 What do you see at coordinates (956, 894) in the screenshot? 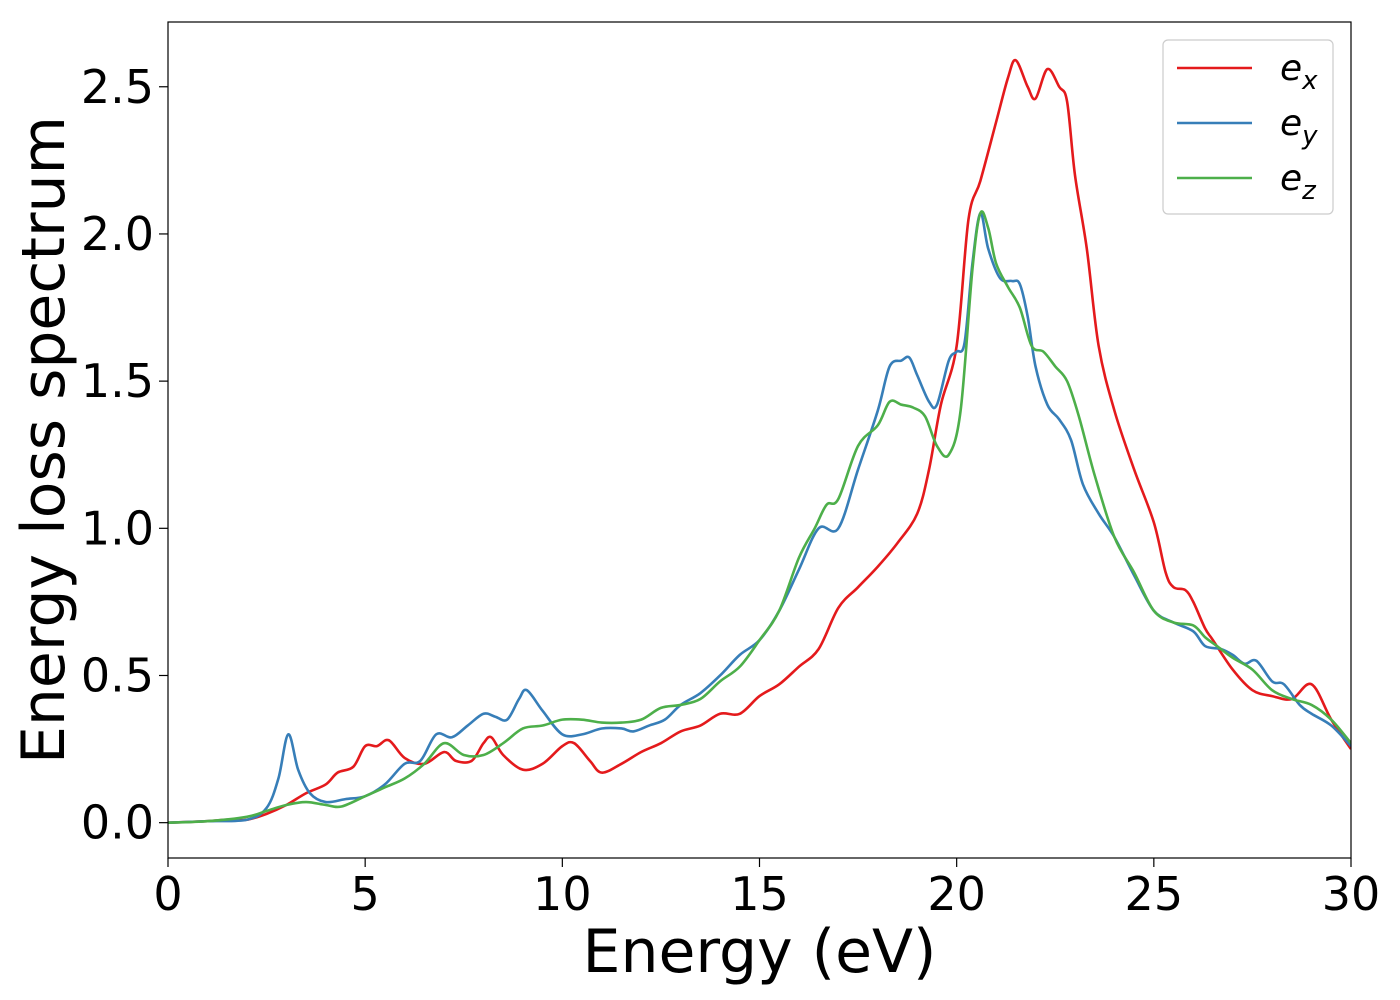
I see `x-tick-label: 20` at bounding box center [956, 894].